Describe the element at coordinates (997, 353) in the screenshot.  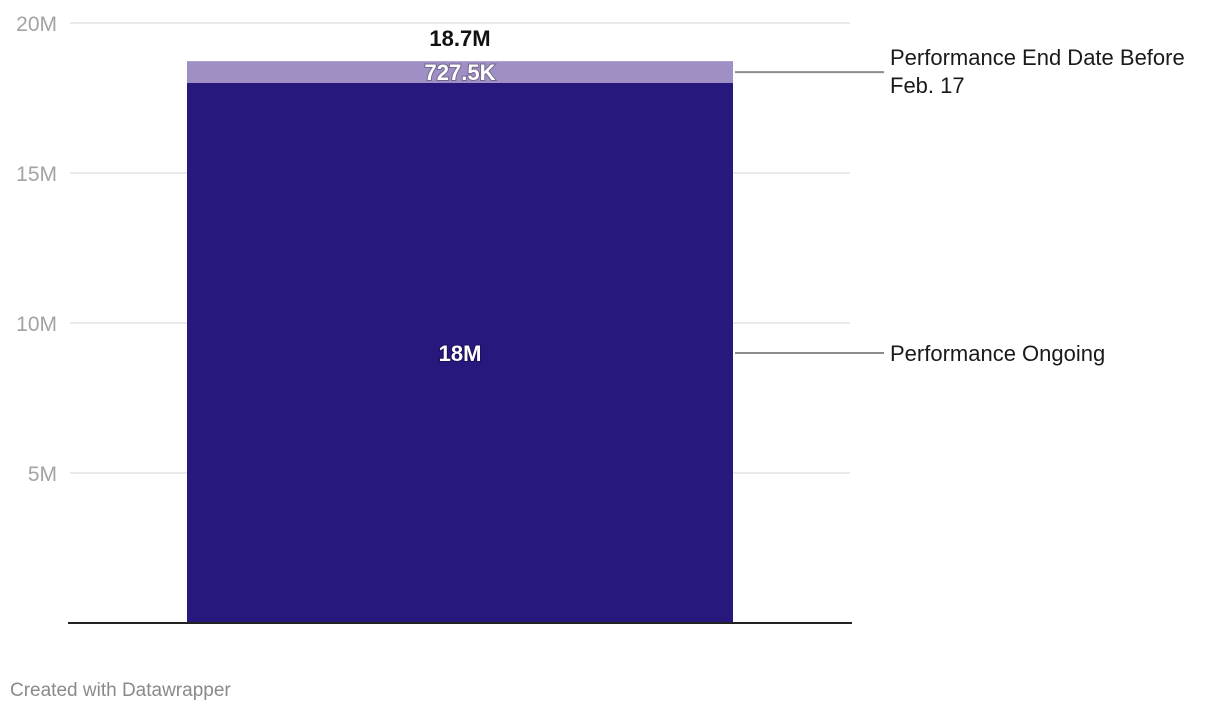
I see `series-label: Performance Ongoing` at that location.